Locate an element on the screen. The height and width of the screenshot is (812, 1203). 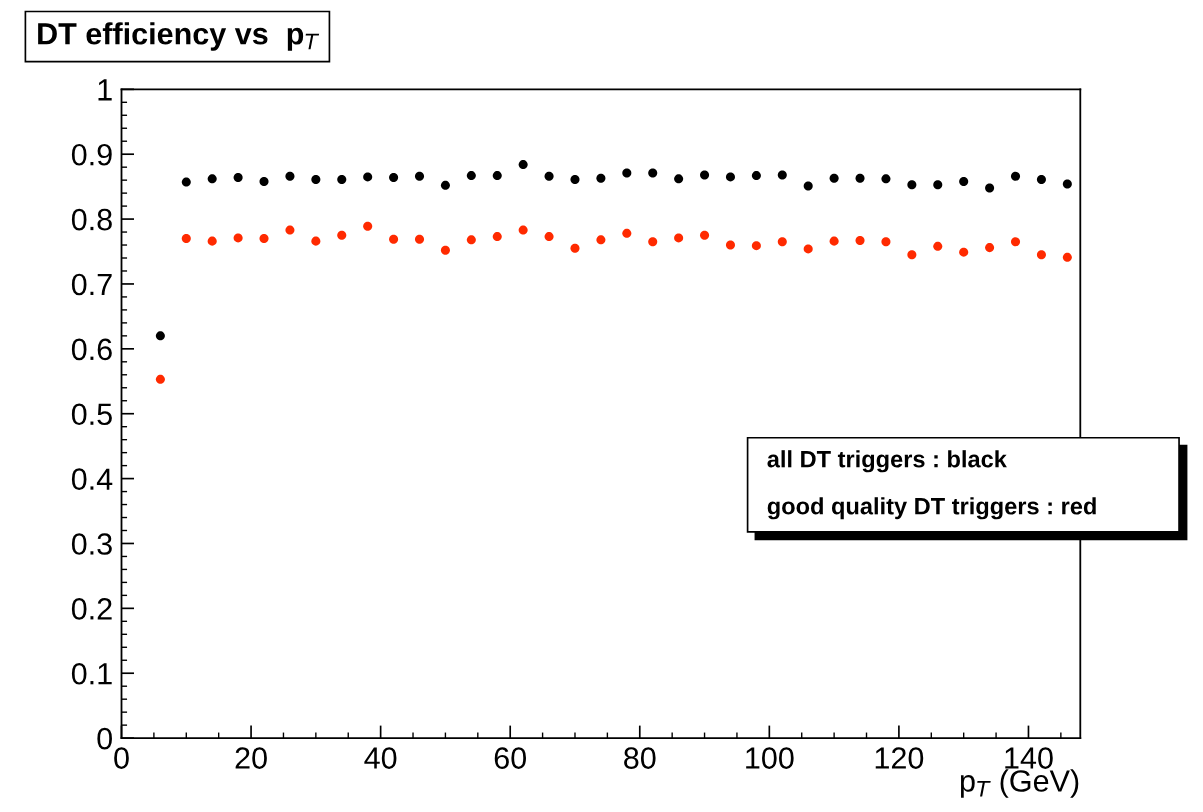
x-tick-label: 0 is located at coordinates (121, 758).